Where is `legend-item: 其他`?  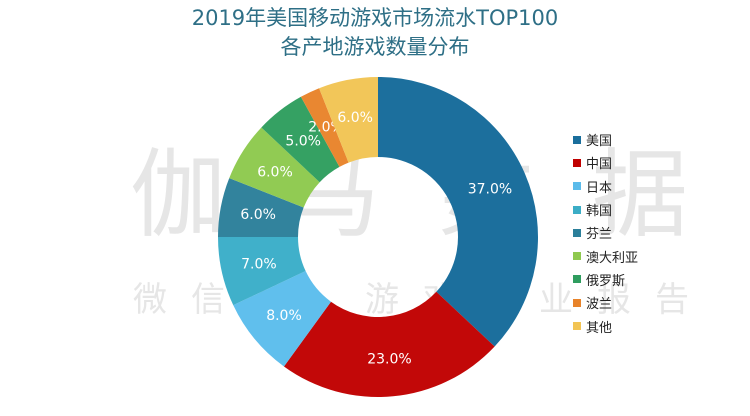
legend-item: 其他 is located at coordinates (605, 325).